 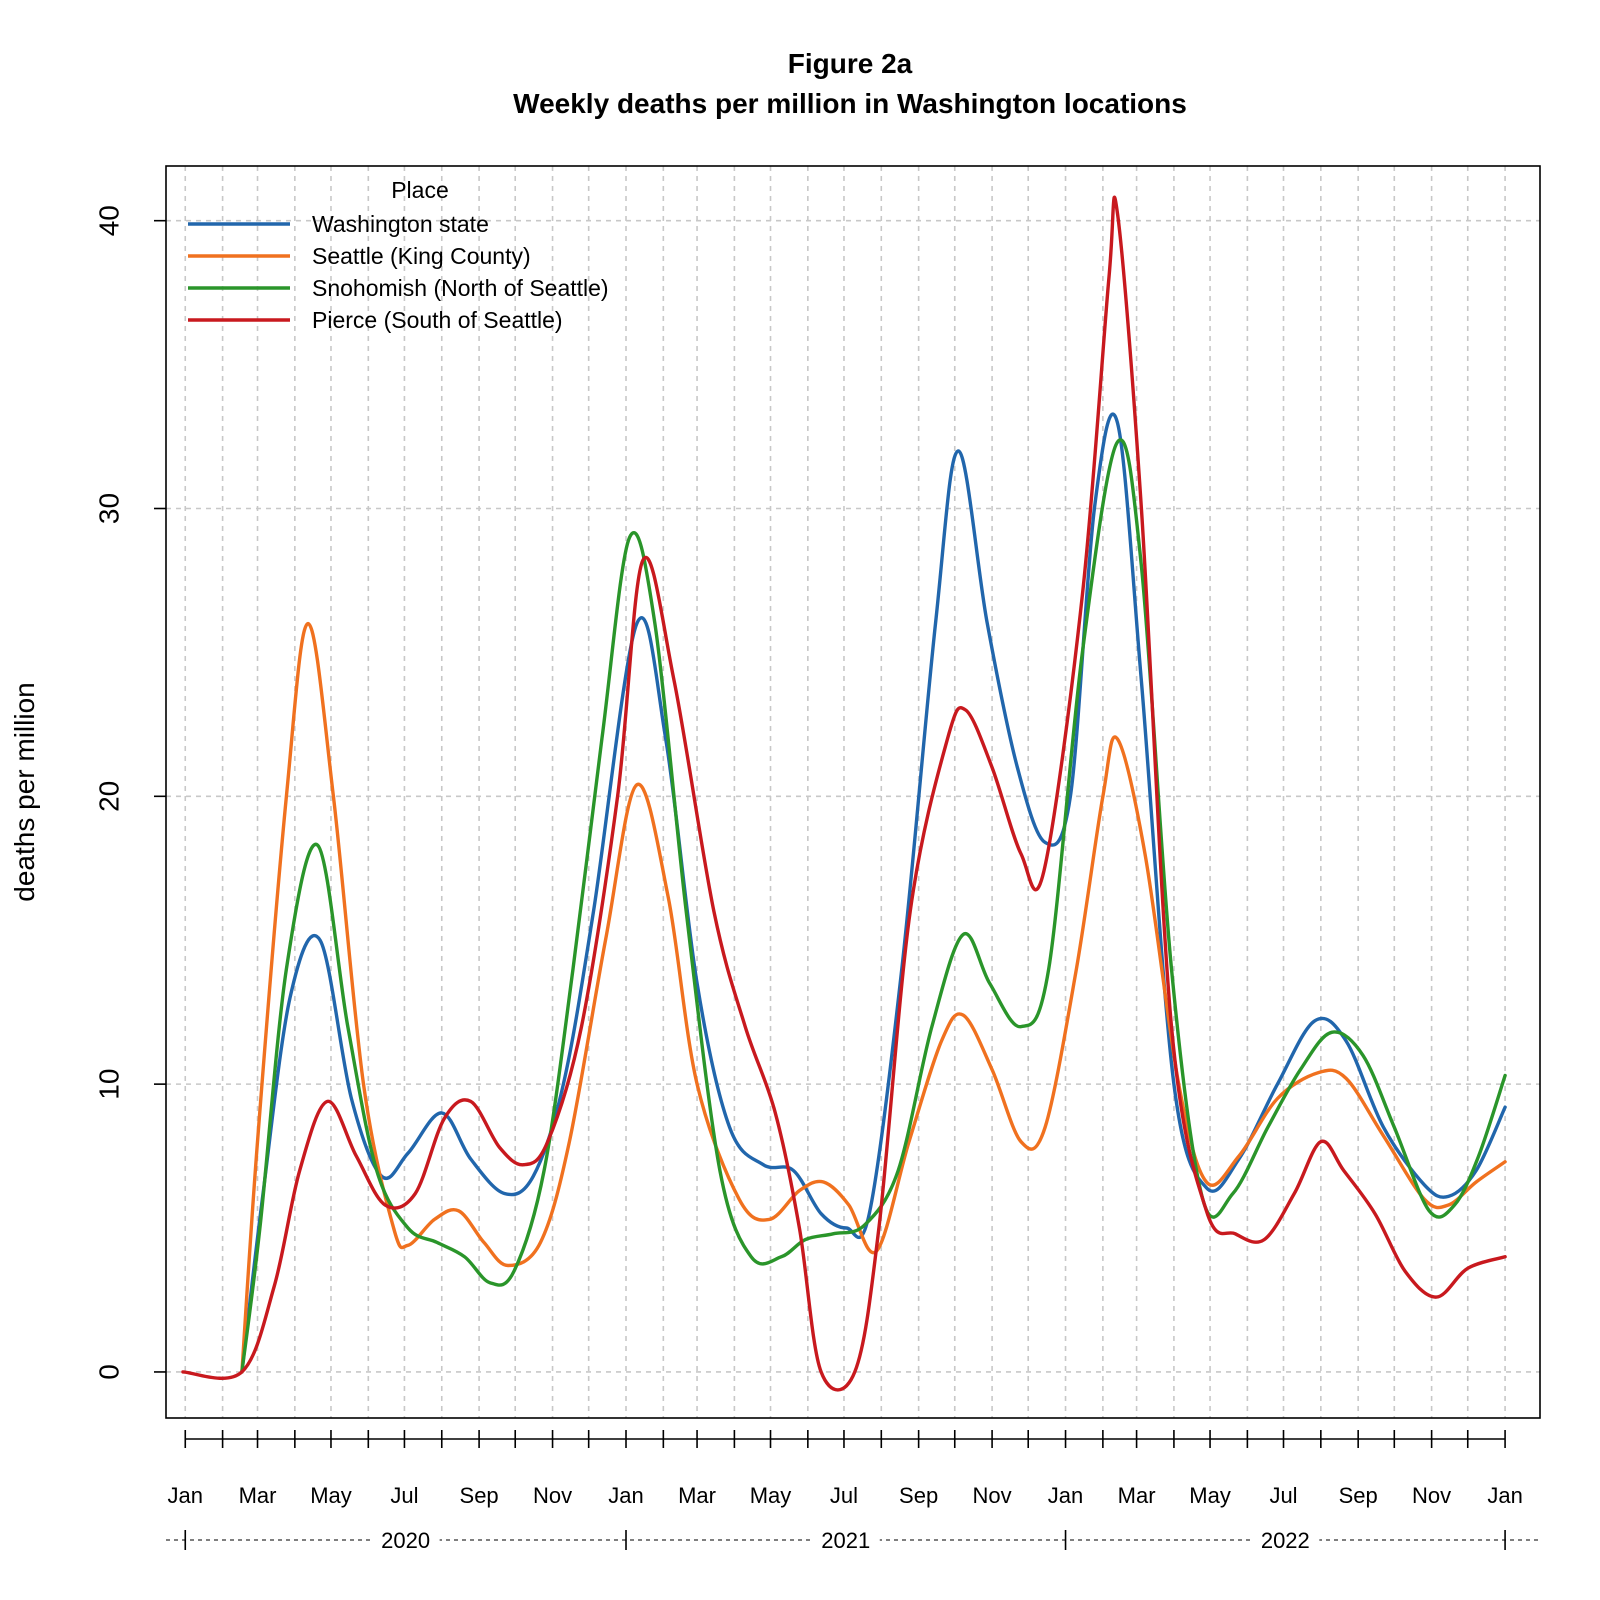 What do you see at coordinates (108, 1372) in the screenshot?
I see `y-tick-label: 0` at bounding box center [108, 1372].